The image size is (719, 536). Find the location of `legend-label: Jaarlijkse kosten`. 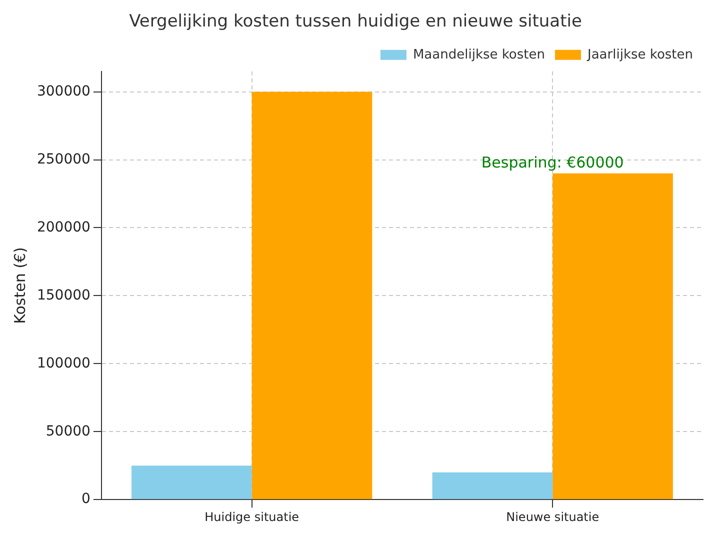

legend-label: Jaarlijkse kosten is located at coordinates (640, 54).